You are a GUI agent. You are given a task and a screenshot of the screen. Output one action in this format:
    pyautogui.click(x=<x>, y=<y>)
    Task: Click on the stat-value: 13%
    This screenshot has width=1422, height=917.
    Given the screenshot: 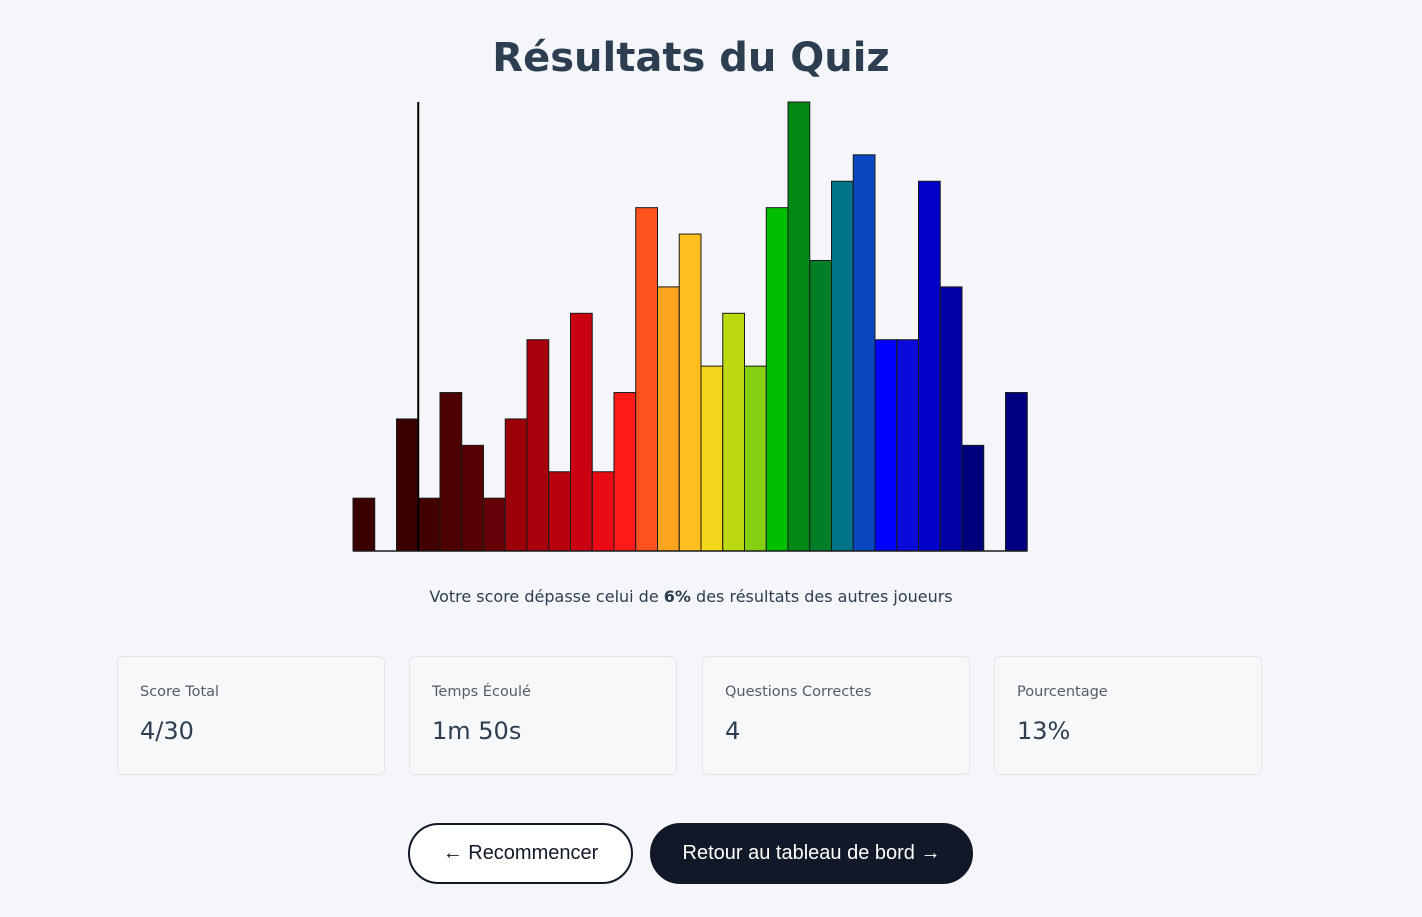 What is the action you would take?
    pyautogui.click(x=1044, y=731)
    